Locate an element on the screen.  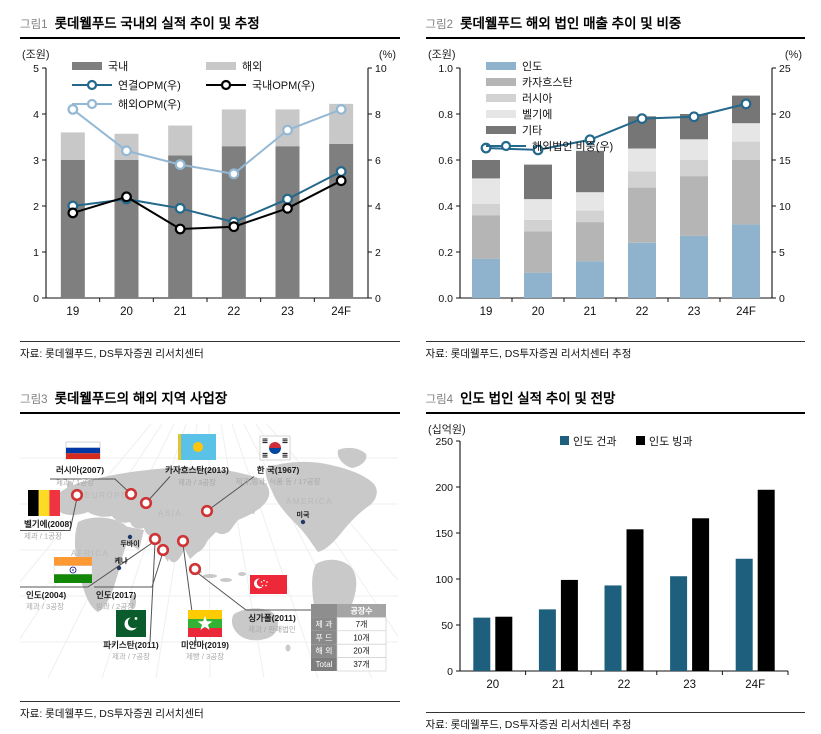
svg-text: 국내OPM(우) is located at coordinates (283, 85).